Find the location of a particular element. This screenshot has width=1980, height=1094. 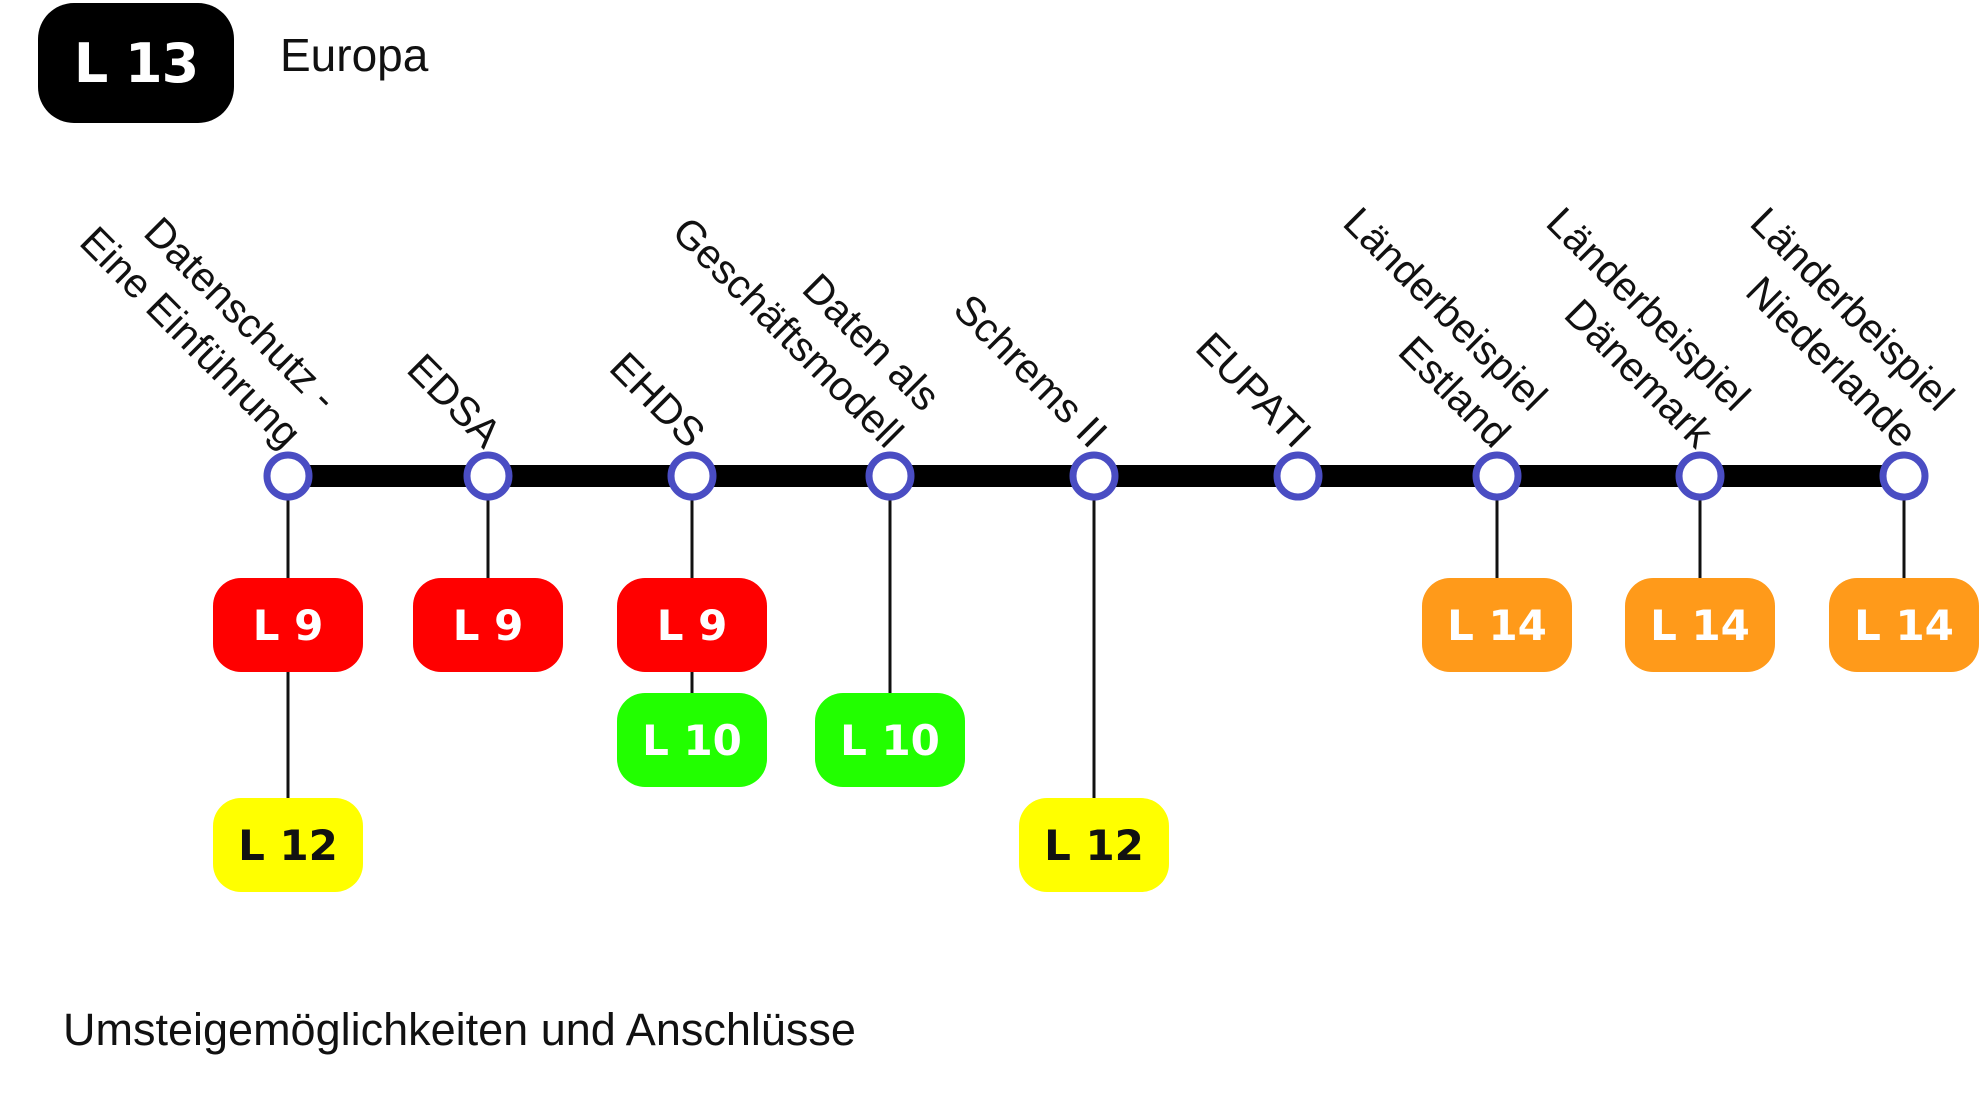

stop-label: EHDS is located at coordinates (657, 399).